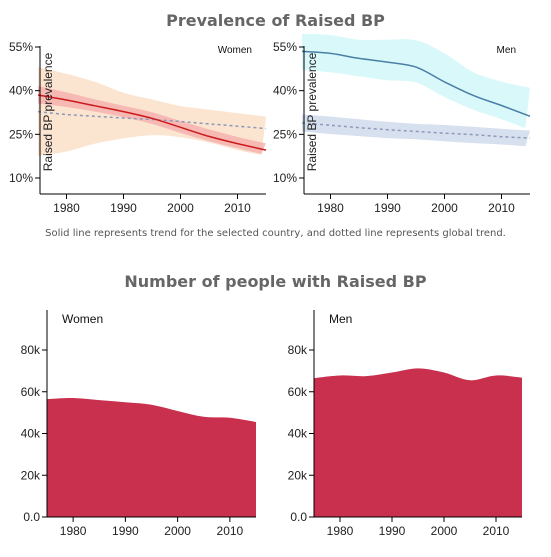 This screenshot has height=557, width=551. I want to click on men-prevalence-y-tick-label: 25%, so click(285, 134).